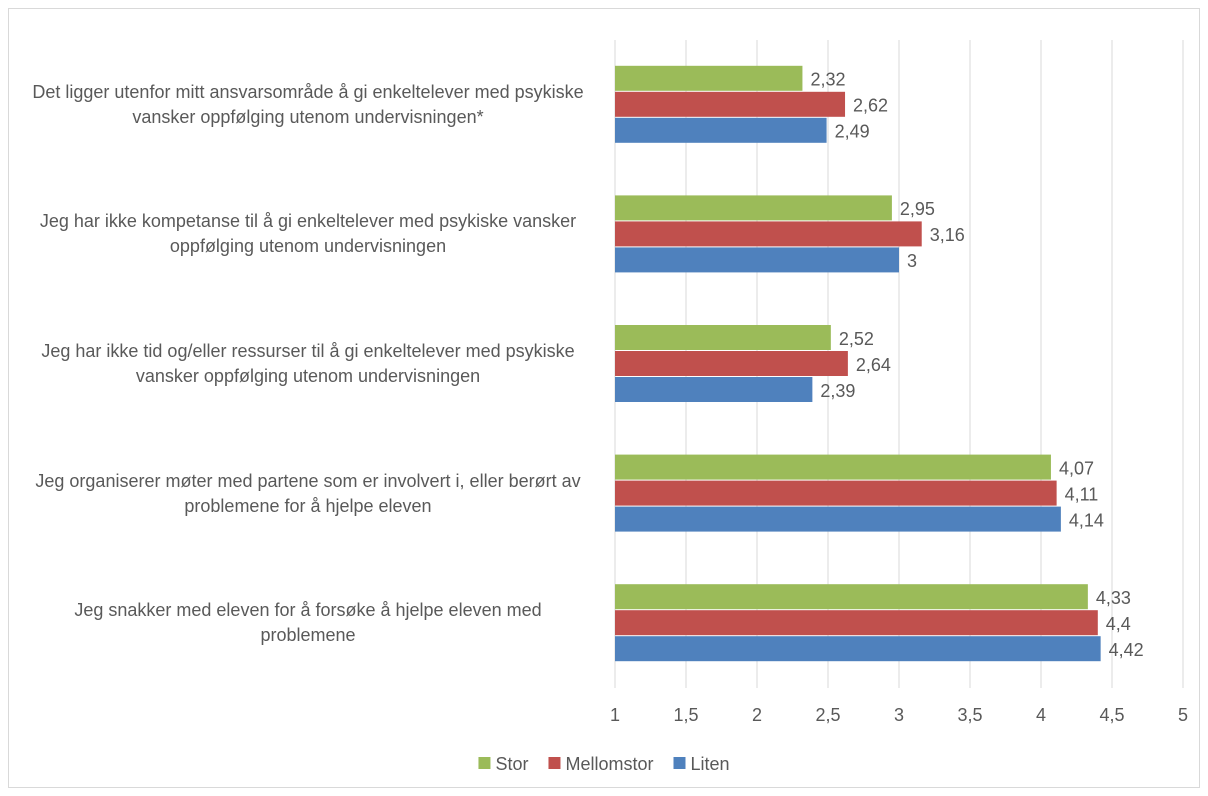 The image size is (1208, 796). What do you see at coordinates (947, 235) in the screenshot?
I see `data-label: 3,16` at bounding box center [947, 235].